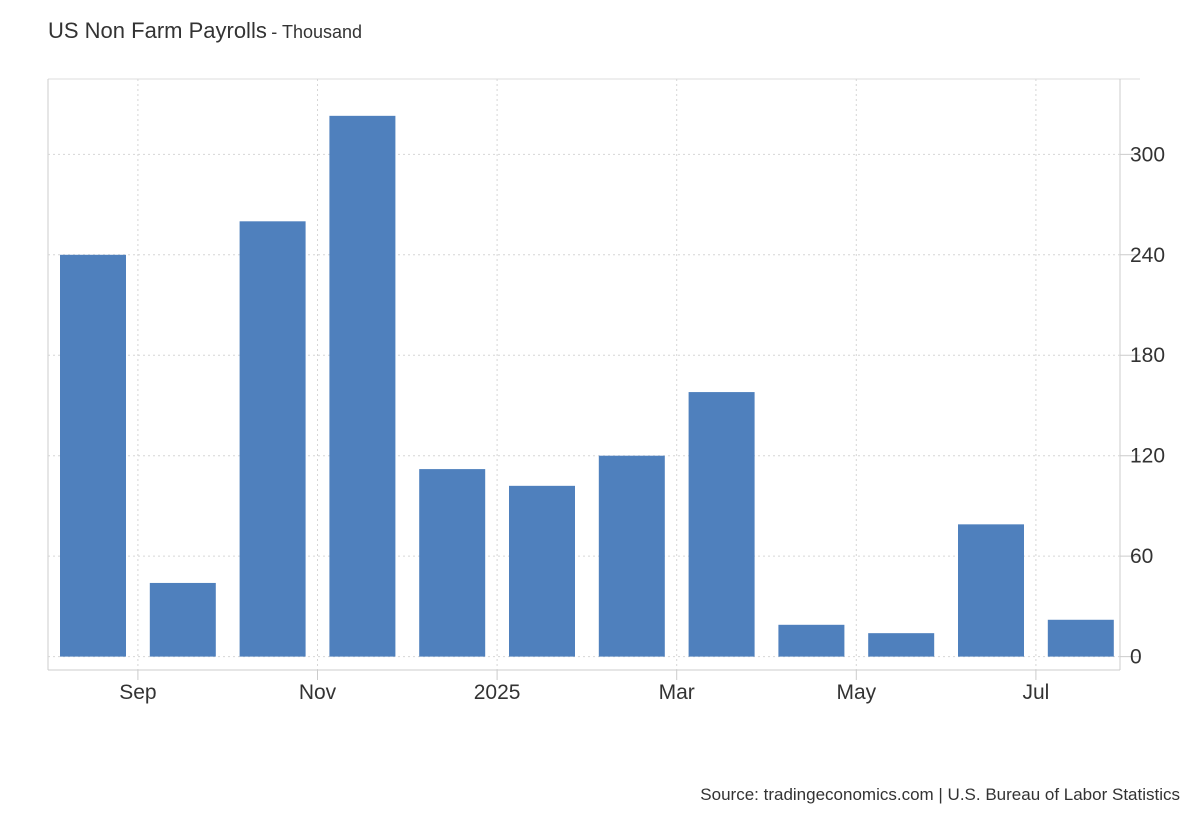 The width and height of the screenshot is (1200, 820). Describe the element at coordinates (497, 692) in the screenshot. I see `x-tick-label: 2025` at that location.